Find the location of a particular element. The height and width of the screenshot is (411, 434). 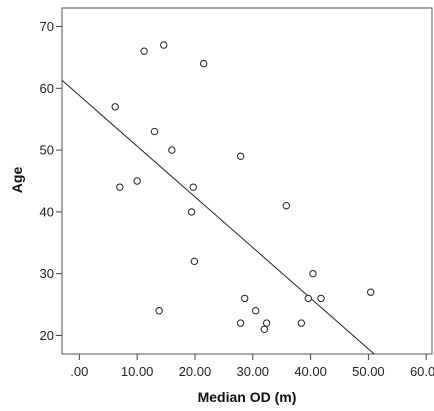

y-tick-label: 30 is located at coordinates (47, 273).